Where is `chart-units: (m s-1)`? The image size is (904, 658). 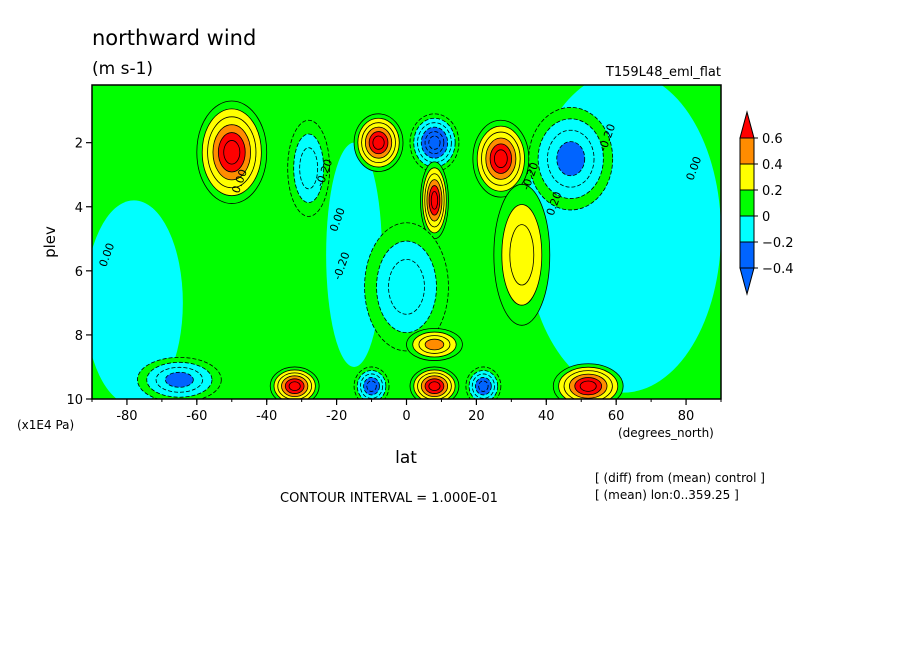
chart-units: (m s-1) is located at coordinates (122, 69).